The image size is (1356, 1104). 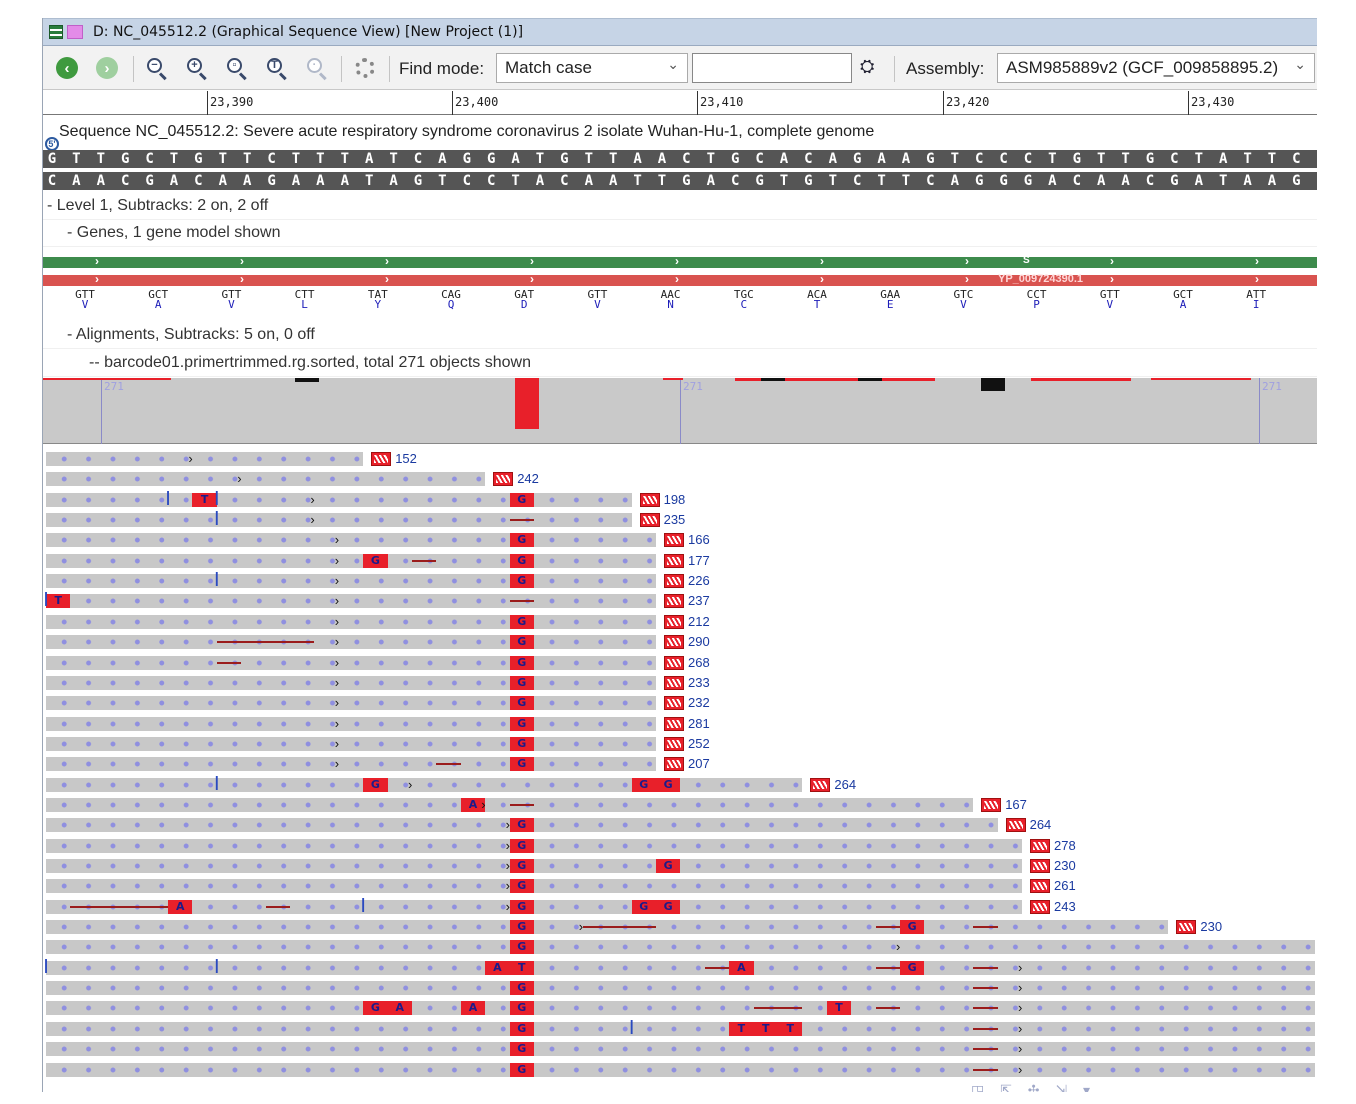 What do you see at coordinates (277, 68) in the screenshot?
I see `zoom-to-target-button: T` at bounding box center [277, 68].